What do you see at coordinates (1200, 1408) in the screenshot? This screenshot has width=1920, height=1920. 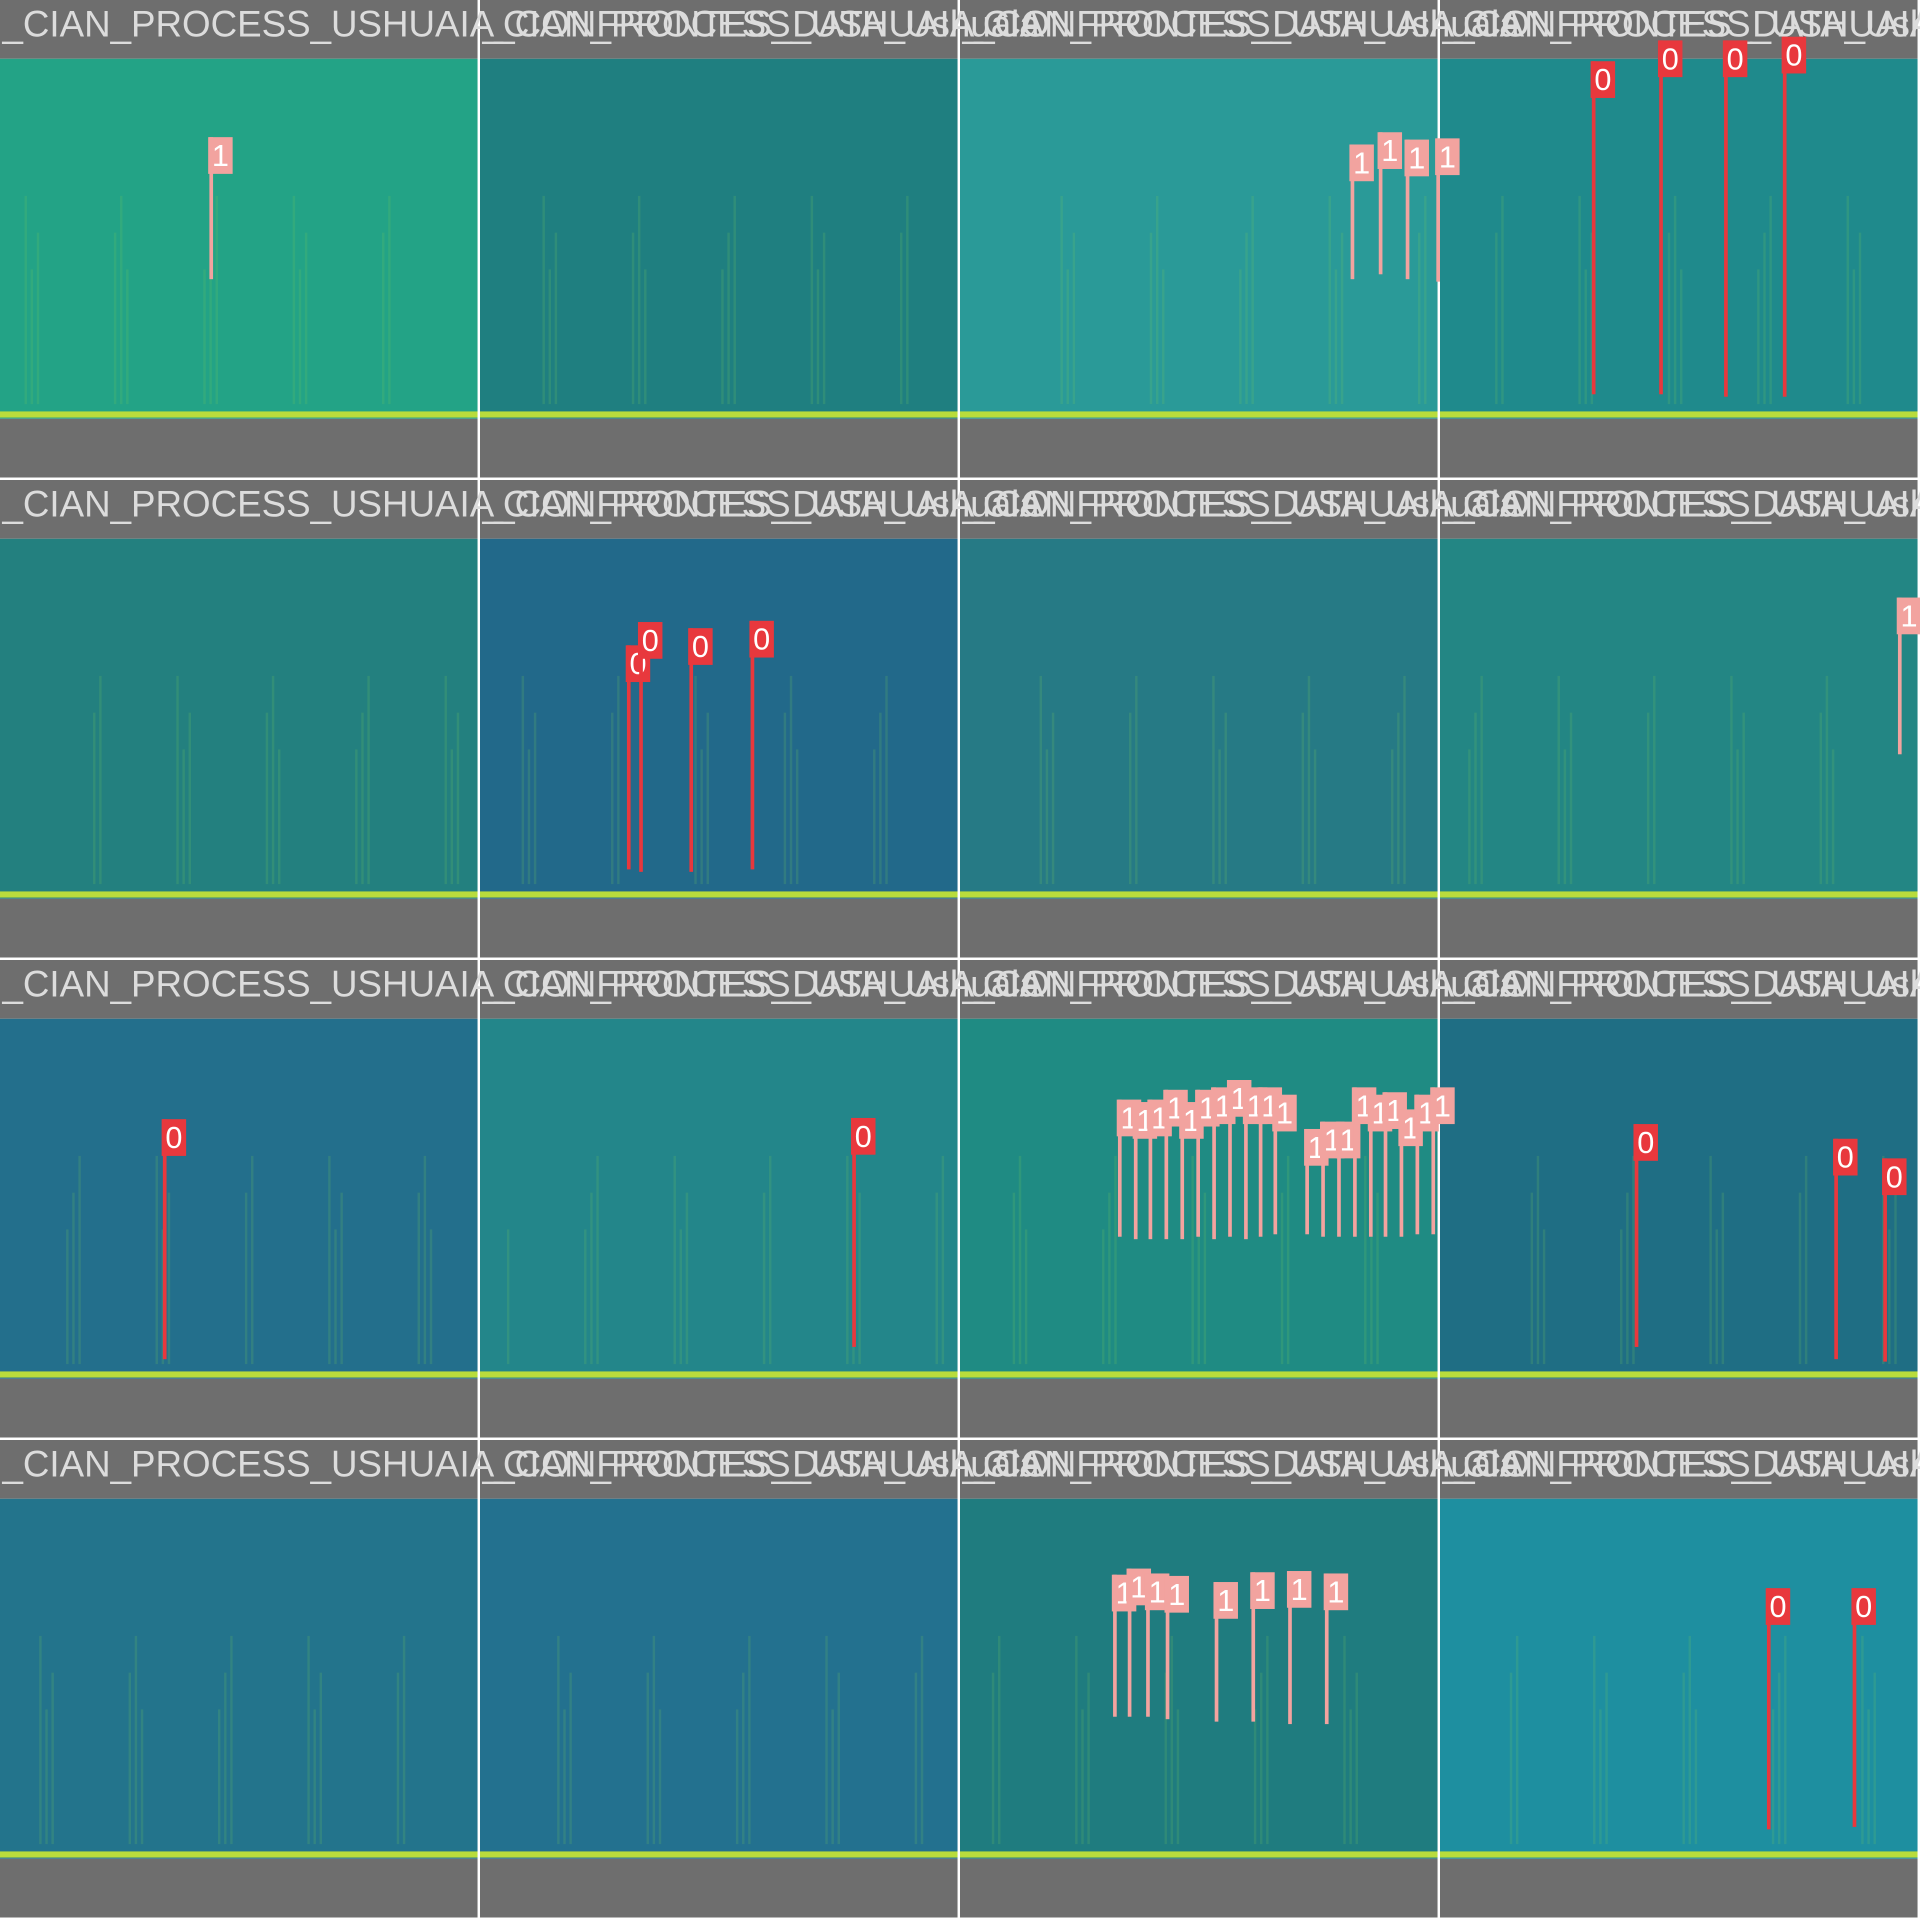 I see `tile-footer` at bounding box center [1200, 1408].